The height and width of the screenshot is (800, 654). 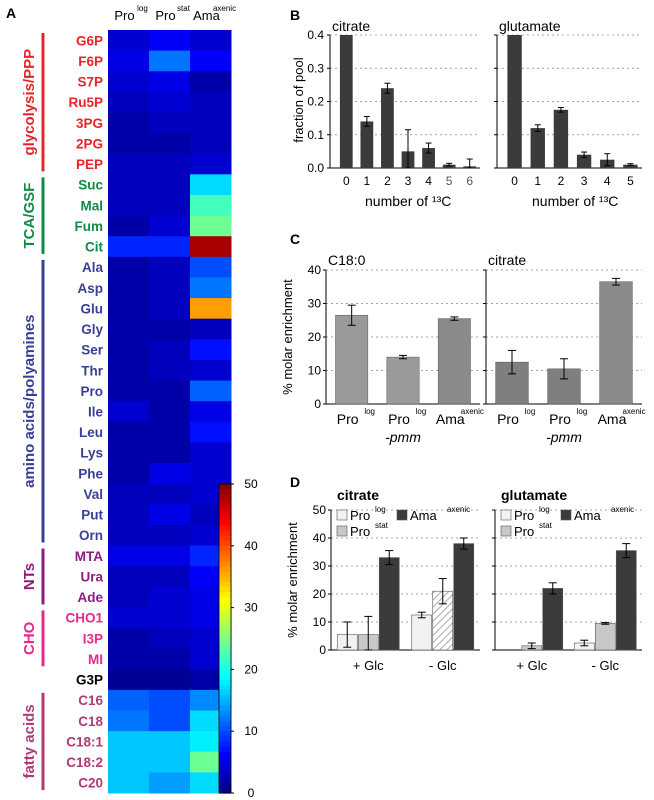 What do you see at coordinates (630, 181) in the screenshot?
I see `x-tick-label: 5` at bounding box center [630, 181].